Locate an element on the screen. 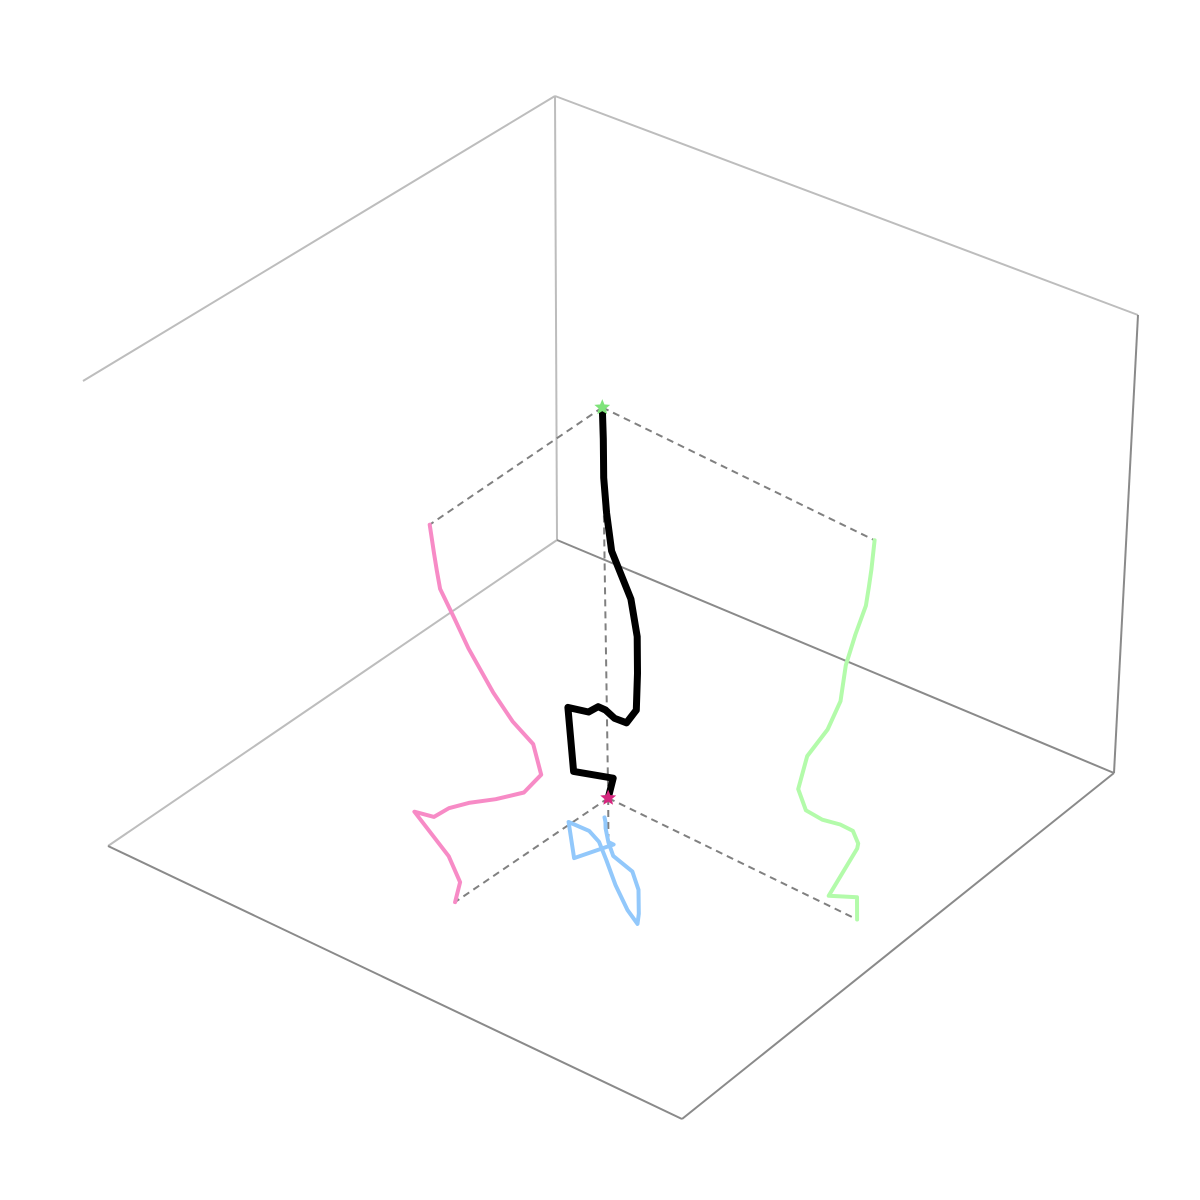 This screenshot has width=1200, height=1200. guide-start-to-xz is located at coordinates (531, 850).